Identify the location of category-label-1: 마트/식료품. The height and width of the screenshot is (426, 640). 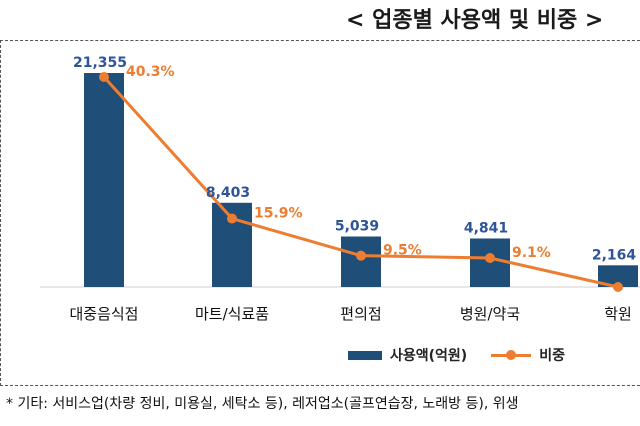
(232, 314).